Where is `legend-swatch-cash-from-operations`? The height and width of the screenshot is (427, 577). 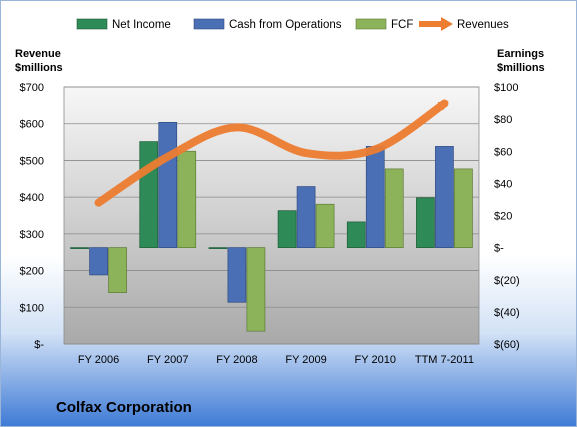 legend-swatch-cash-from-operations is located at coordinates (209, 24).